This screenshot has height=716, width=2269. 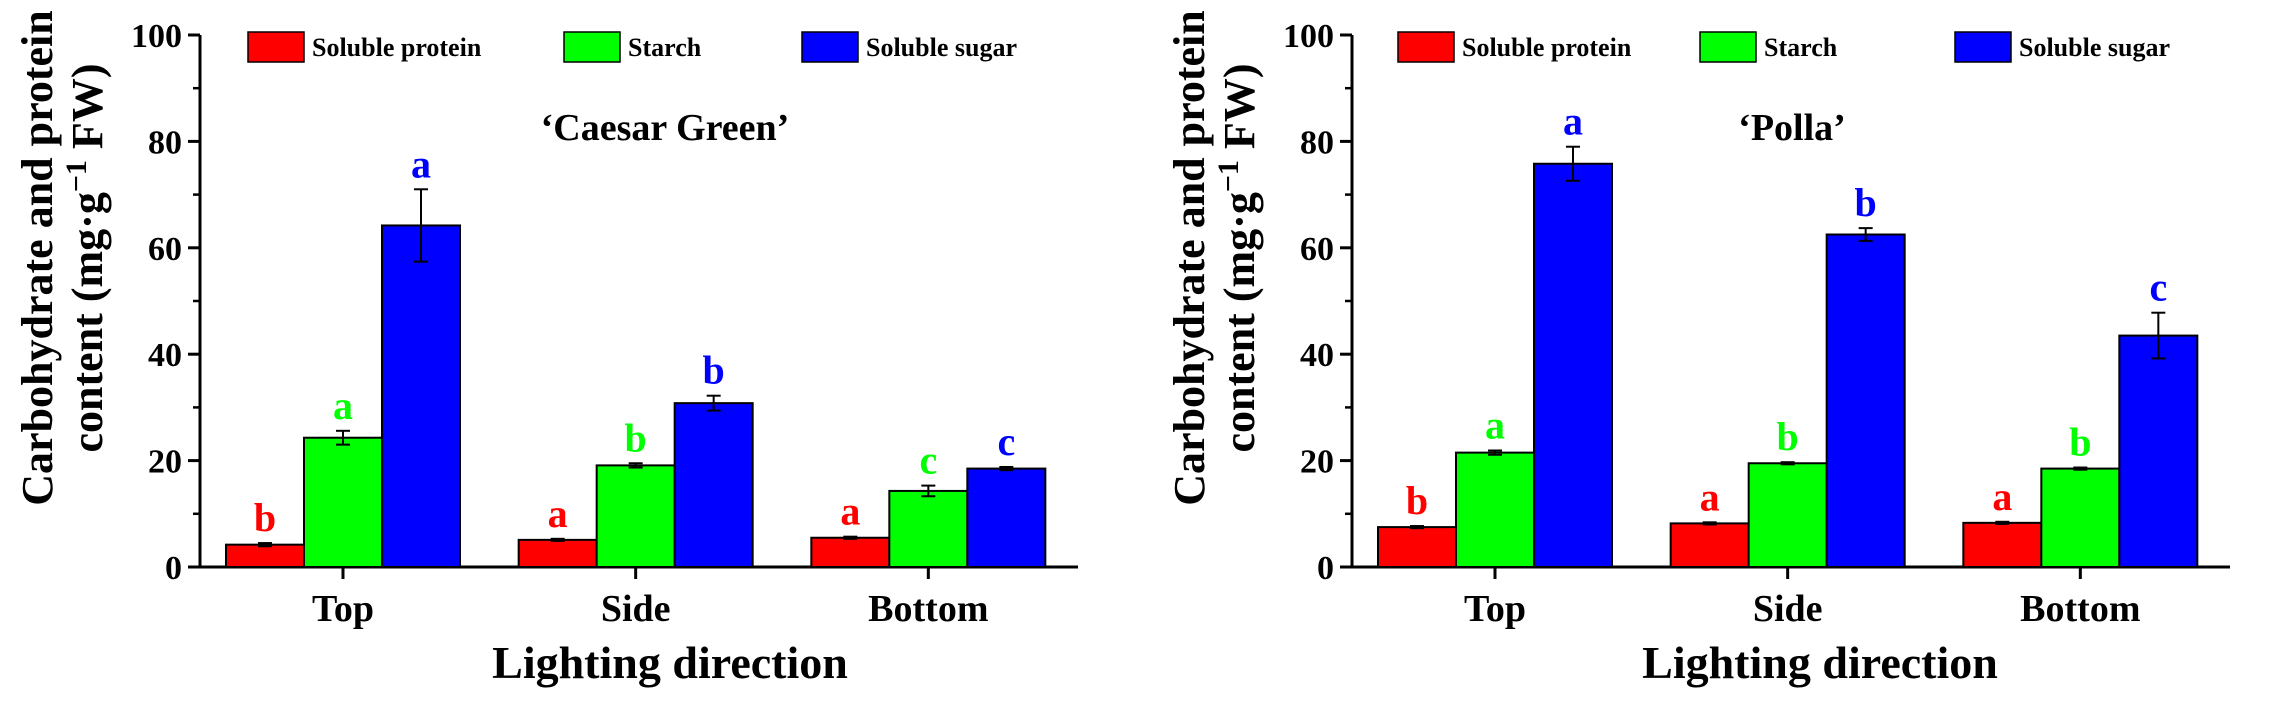 I want to click on chart-title: ‘Polla’, so click(x=1792, y=128).